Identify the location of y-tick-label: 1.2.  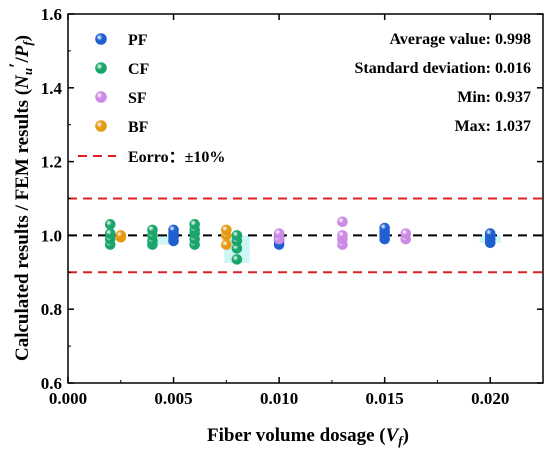
(51, 162).